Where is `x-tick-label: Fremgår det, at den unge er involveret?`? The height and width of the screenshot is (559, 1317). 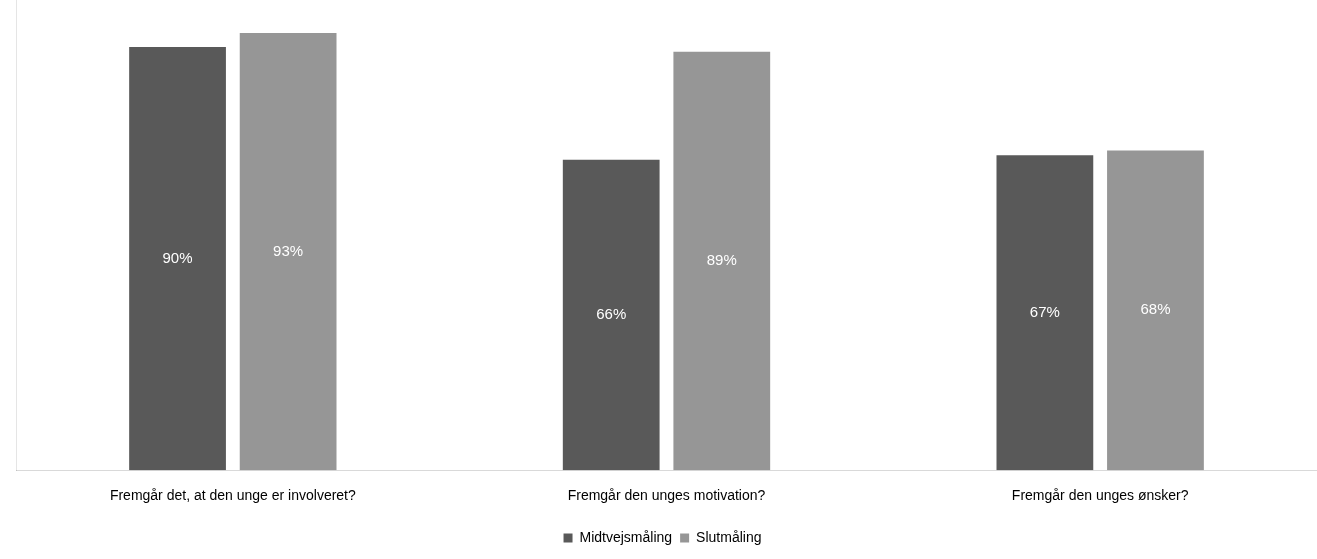 x-tick-label: Fremgår det, at den unge er involveret? is located at coordinates (232, 495).